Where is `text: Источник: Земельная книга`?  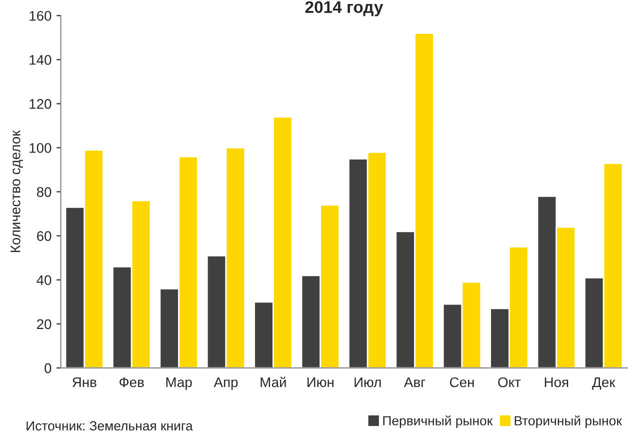
text: Источник: Земельная книга is located at coordinates (109, 426).